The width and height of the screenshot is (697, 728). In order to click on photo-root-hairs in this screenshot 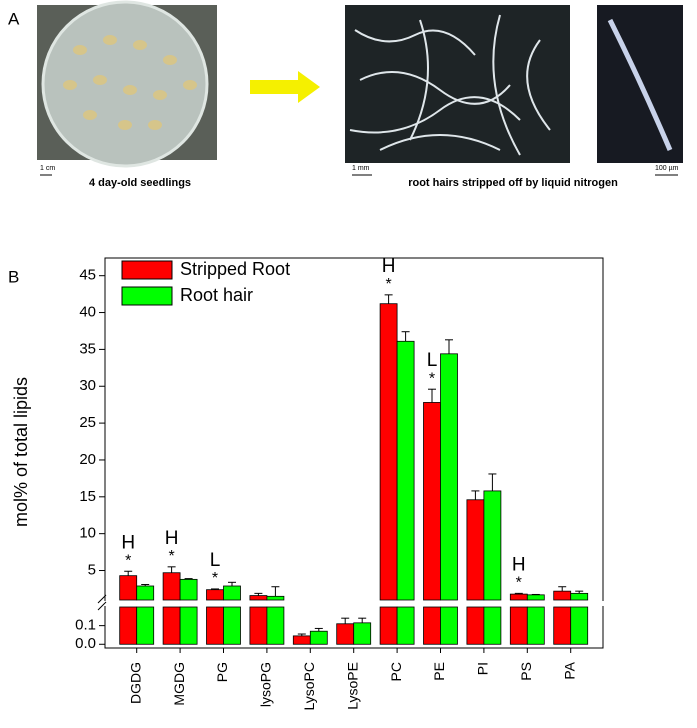, I will do `click(457, 84)`.